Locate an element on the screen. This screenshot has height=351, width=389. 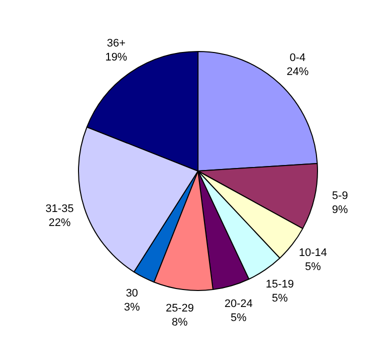
slice-label: 31-35 is located at coordinates (60, 208).